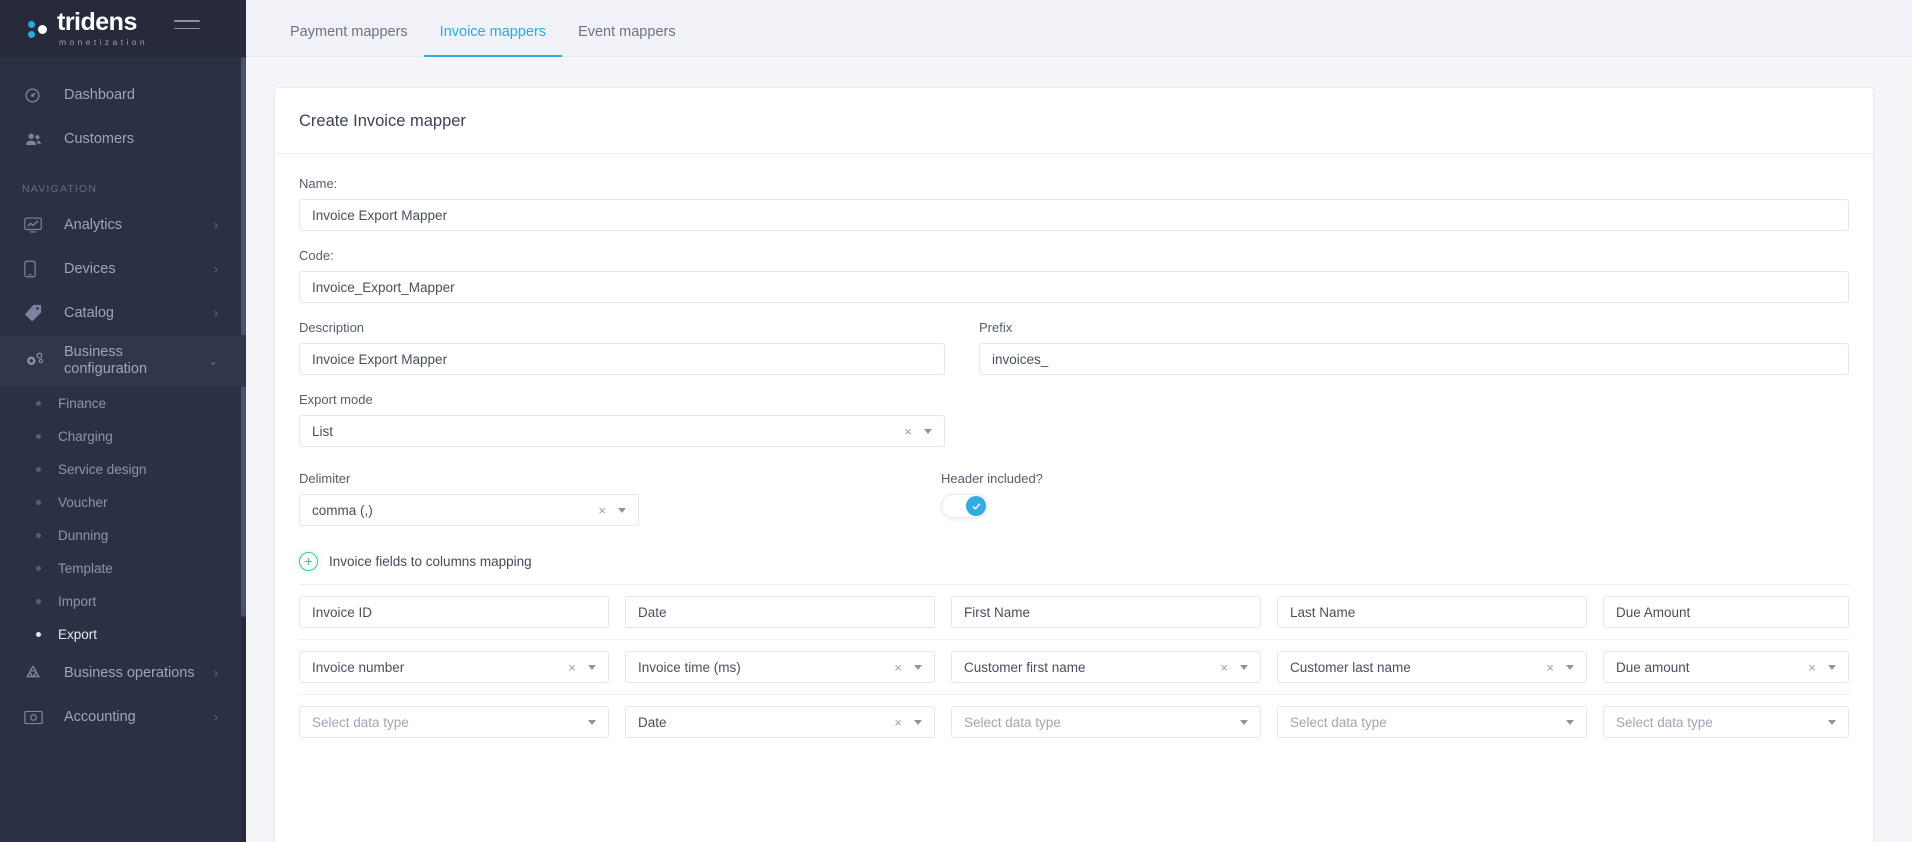 The width and height of the screenshot is (1912, 842). Describe the element at coordinates (780, 722) in the screenshot. I see `data-type-select-2: Date ×` at that location.